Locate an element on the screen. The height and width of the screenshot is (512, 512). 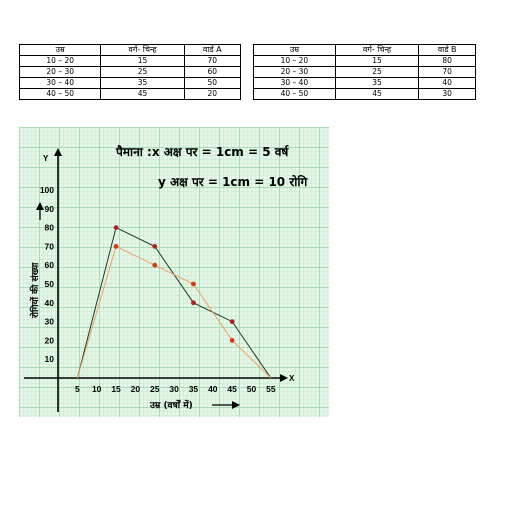
series-1-line is located at coordinates (174, 302).